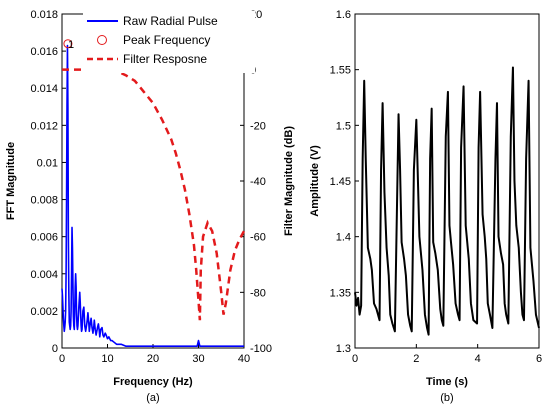 This screenshot has width=550, height=409. What do you see at coordinates (44, 15) in the screenshot?
I see `a-y-tick-label-9: 0.018` at bounding box center [44, 15].